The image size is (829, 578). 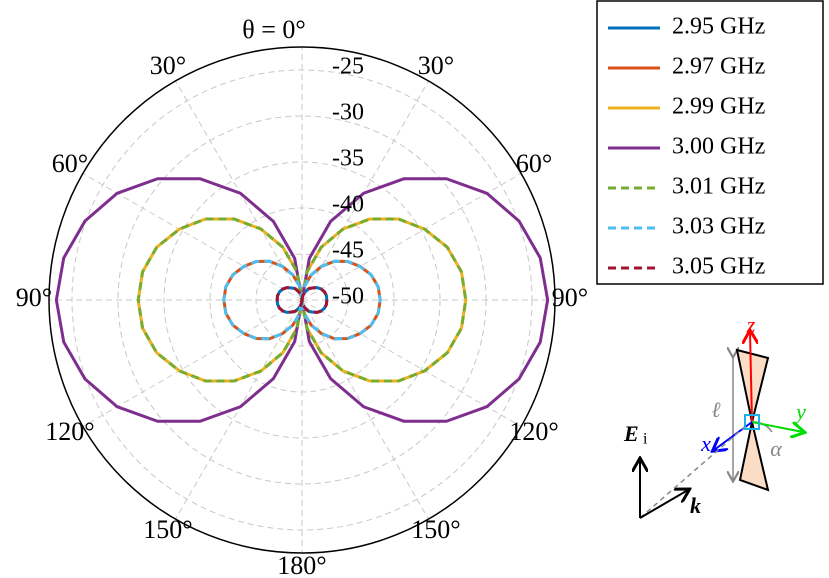 What do you see at coordinates (348, 297) in the screenshot?
I see `r-tick-label: -50` at bounding box center [348, 297].